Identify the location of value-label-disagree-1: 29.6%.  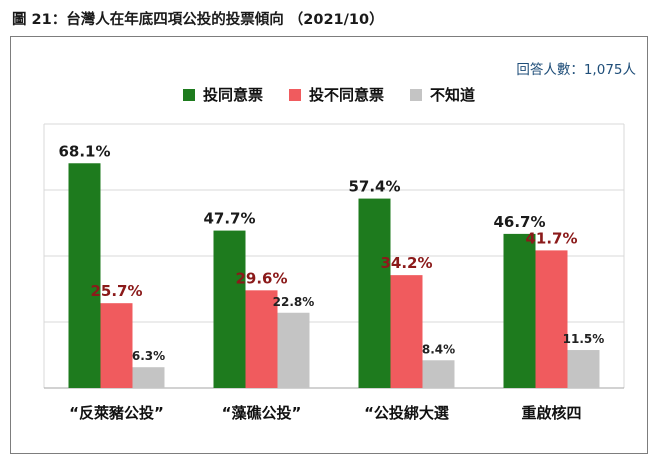
(261, 278).